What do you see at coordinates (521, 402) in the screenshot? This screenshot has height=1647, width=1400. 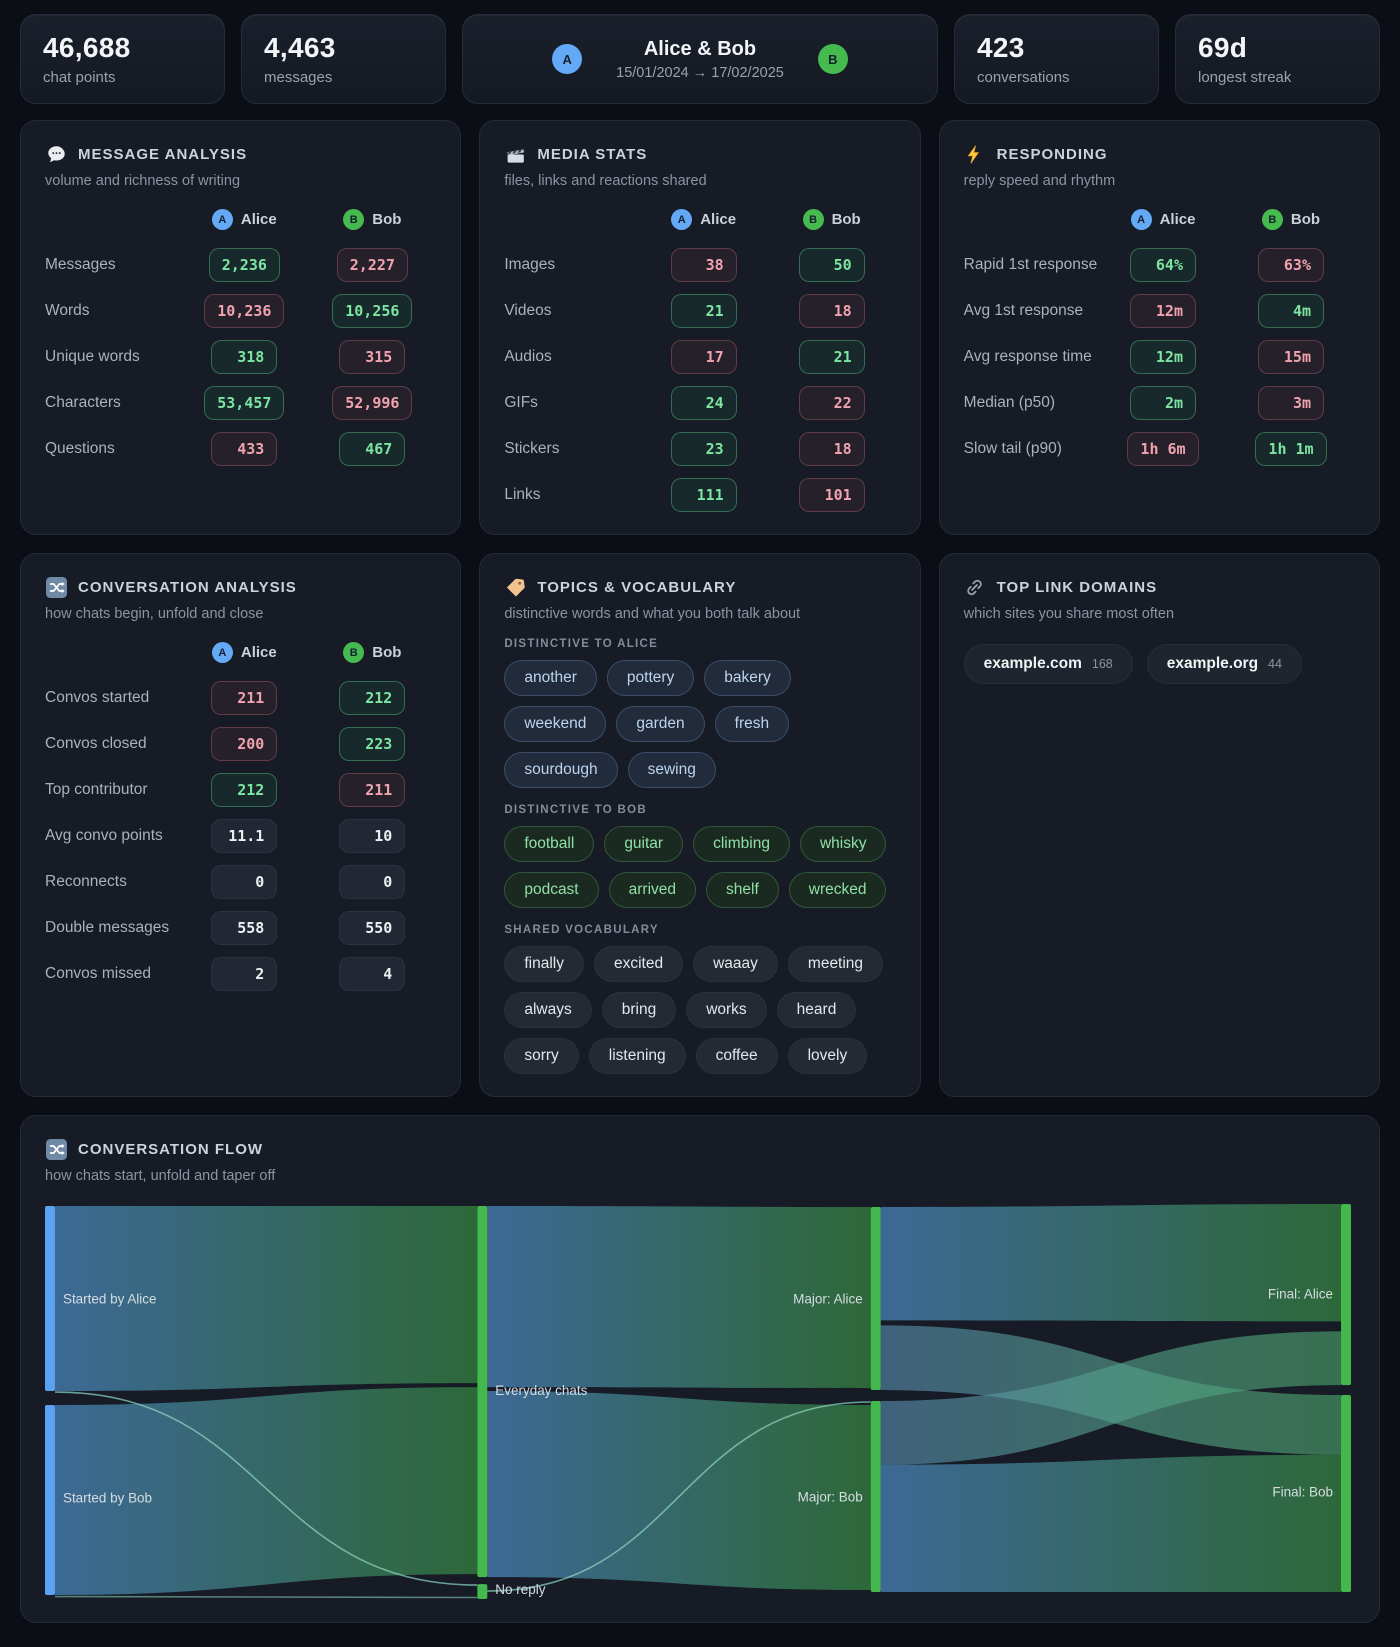 I see `stat-row-label: GIFs` at bounding box center [521, 402].